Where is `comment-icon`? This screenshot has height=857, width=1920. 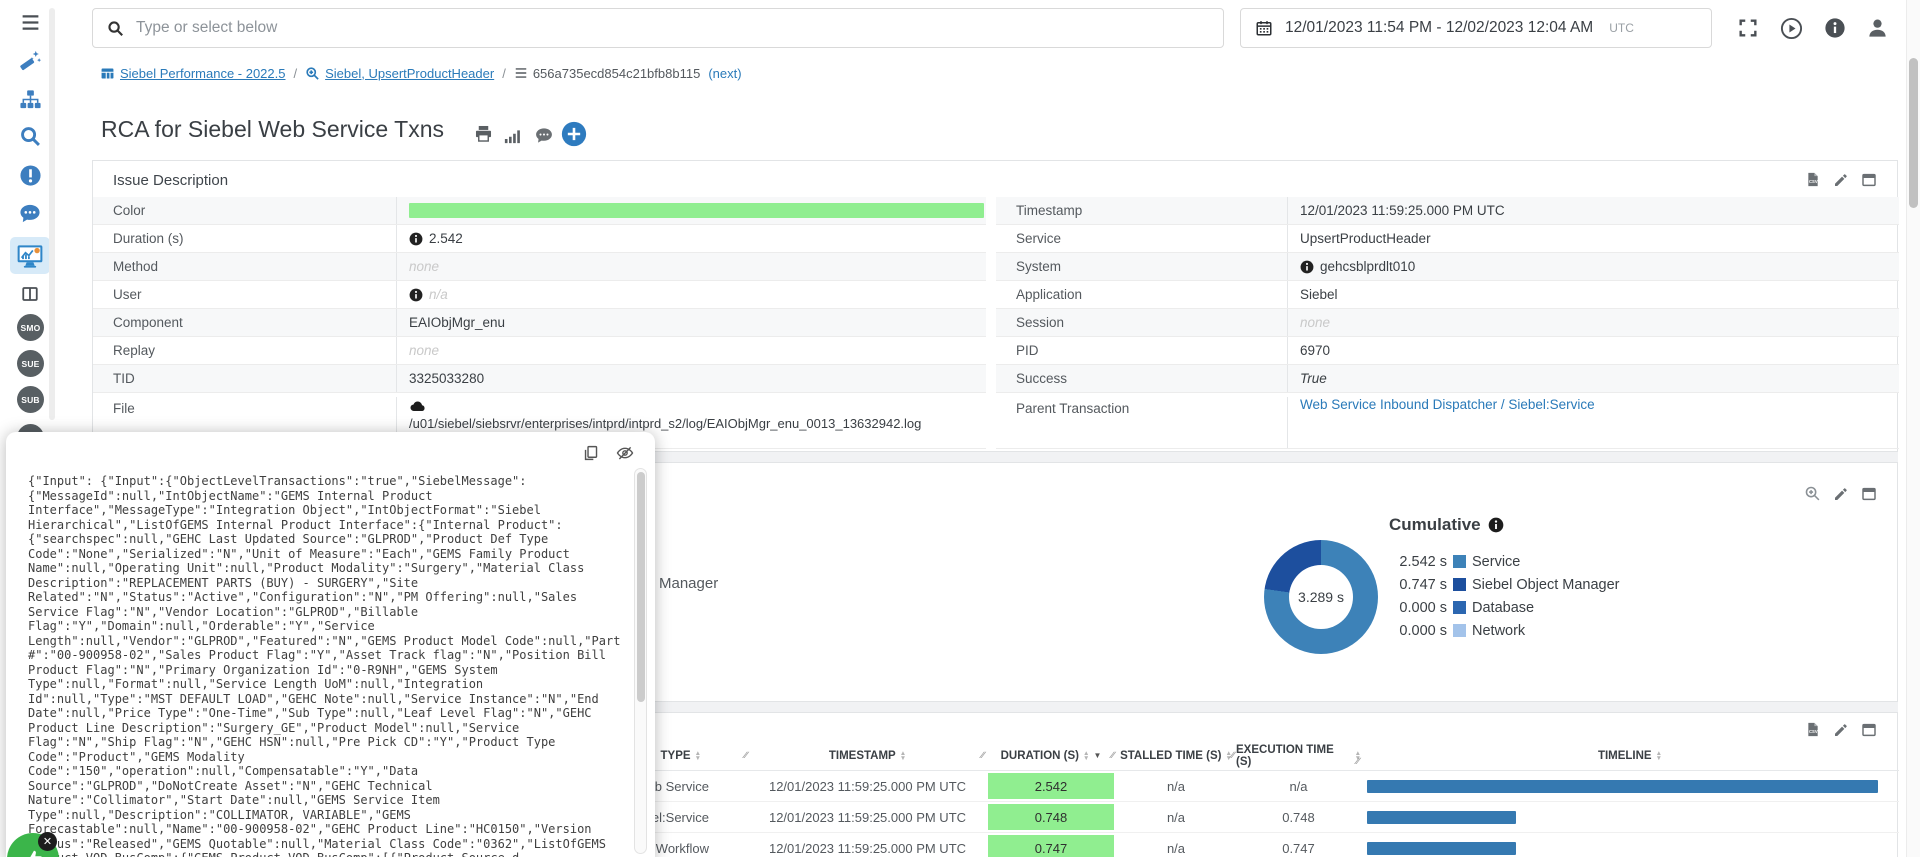 comment-icon is located at coordinates (544, 135).